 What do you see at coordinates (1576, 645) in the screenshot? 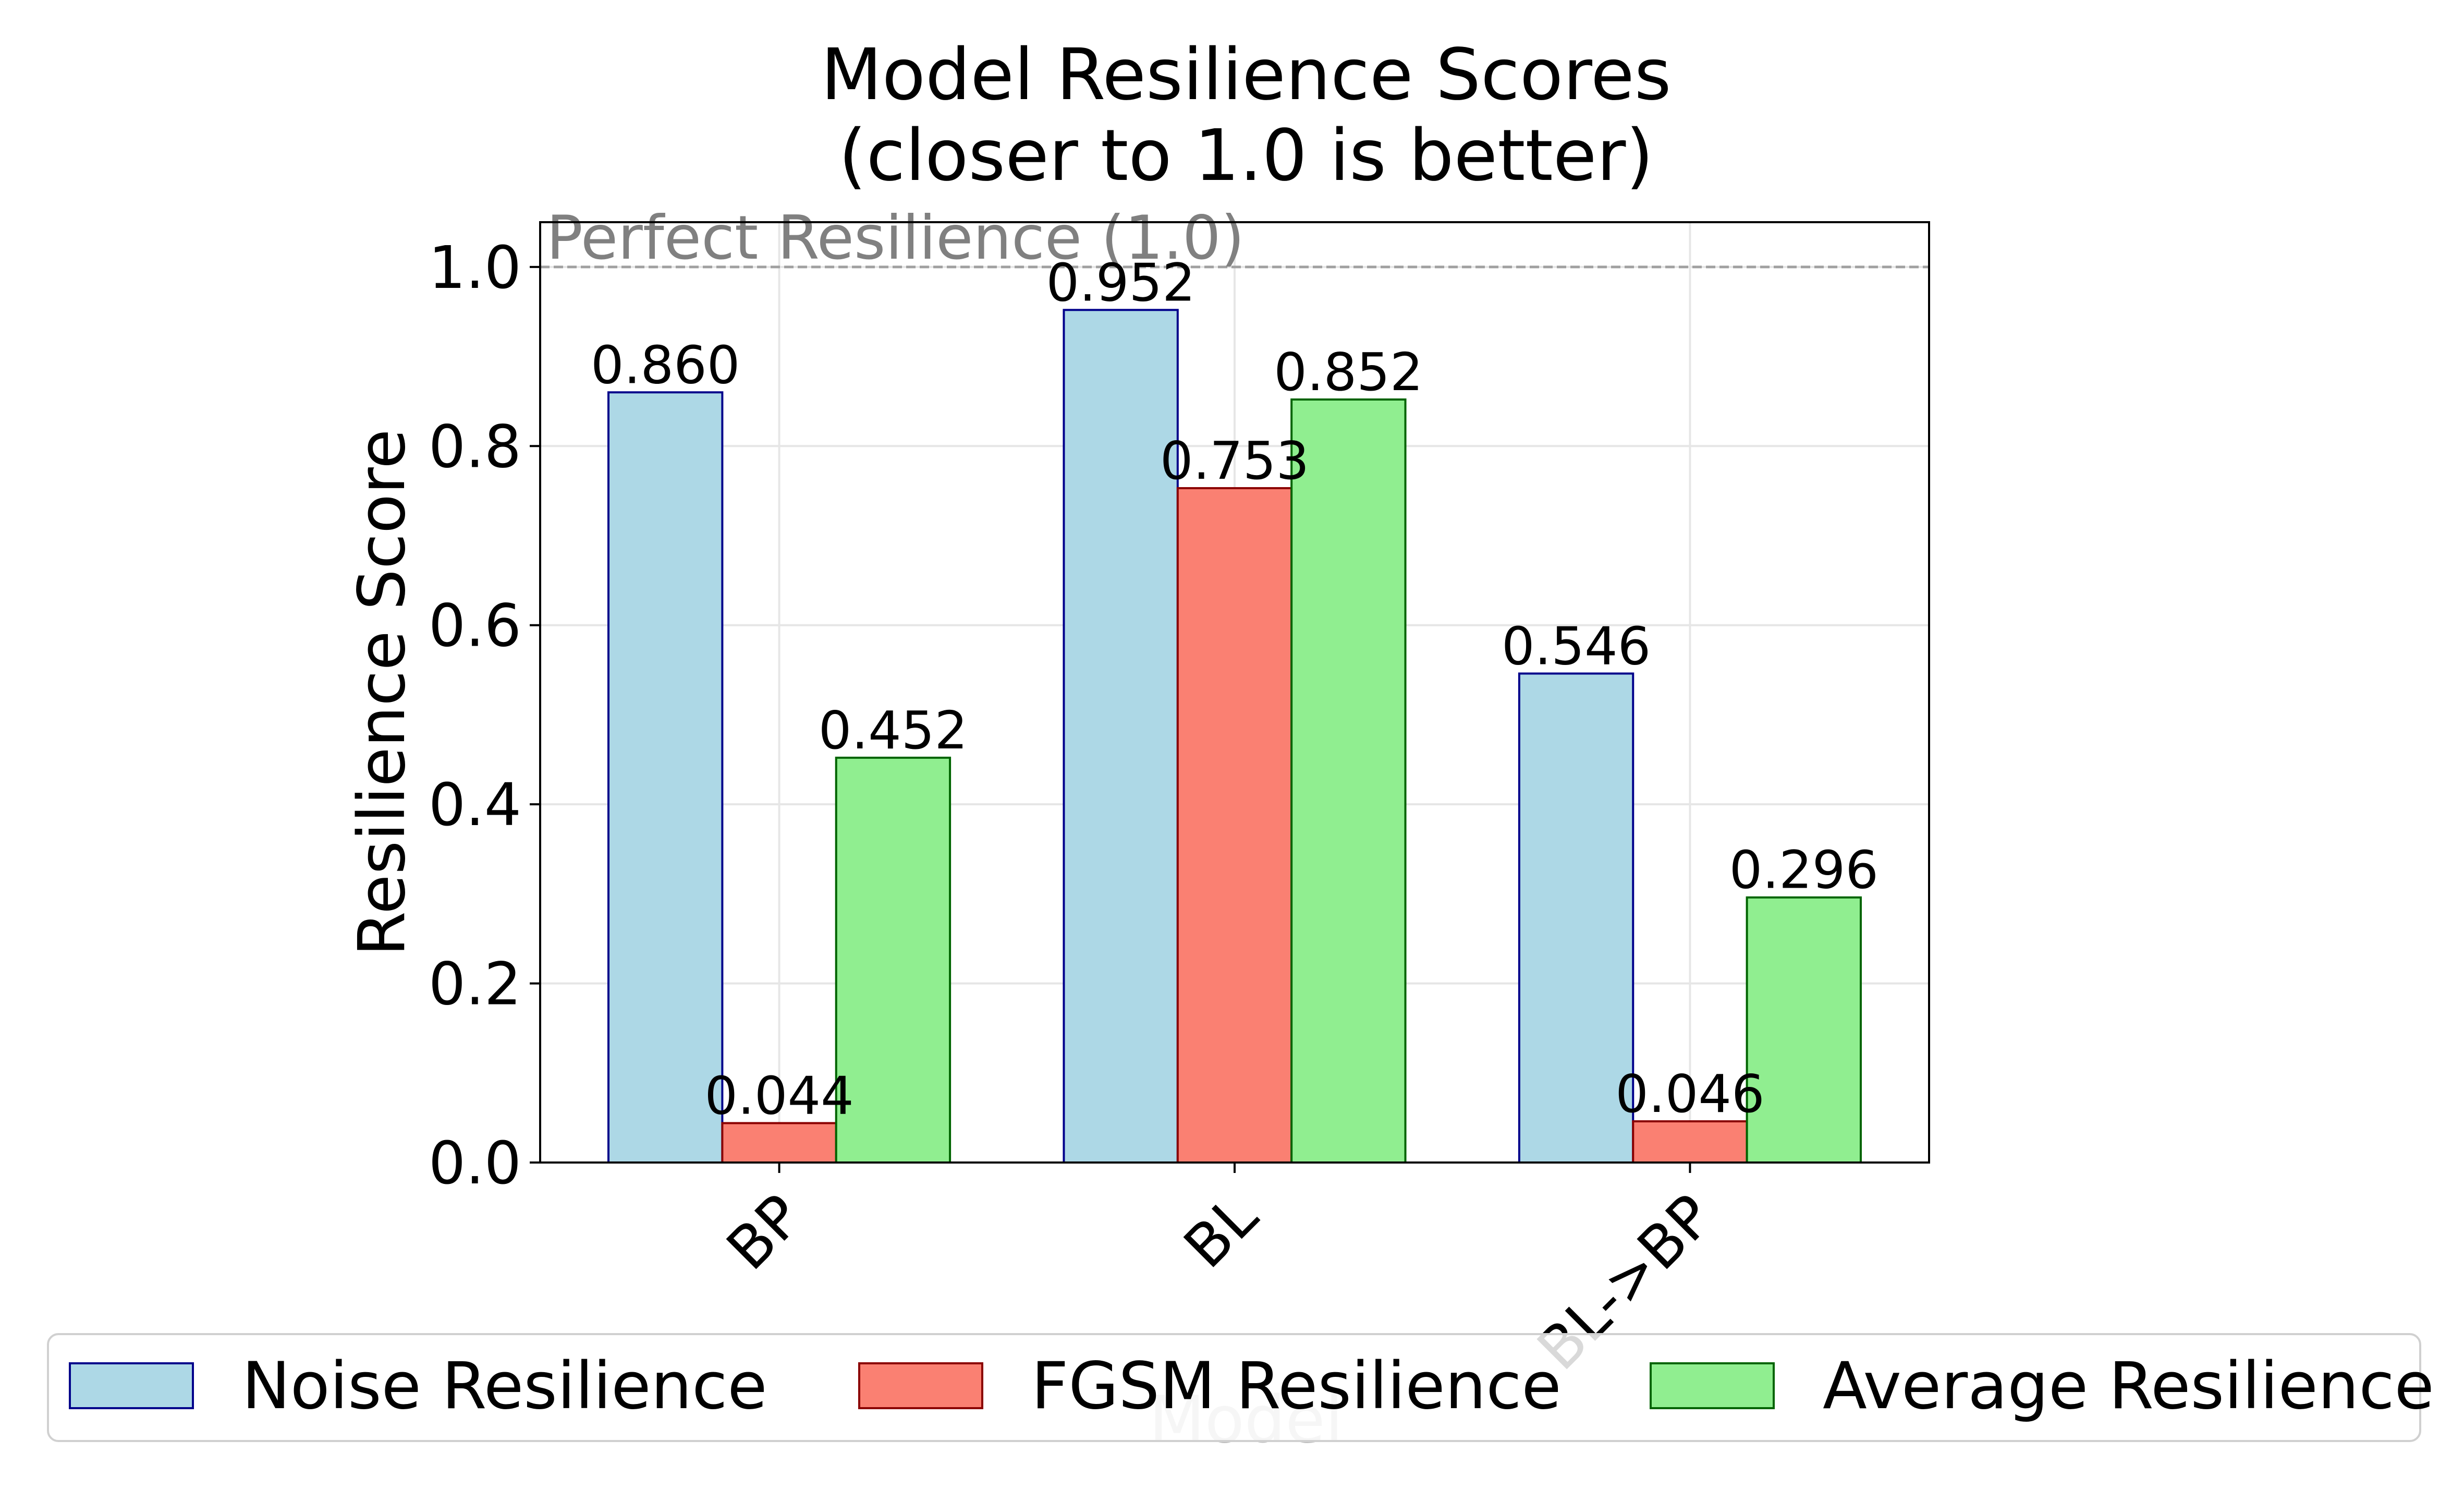
I see `data-label-0-2: 0.546` at bounding box center [1576, 645].